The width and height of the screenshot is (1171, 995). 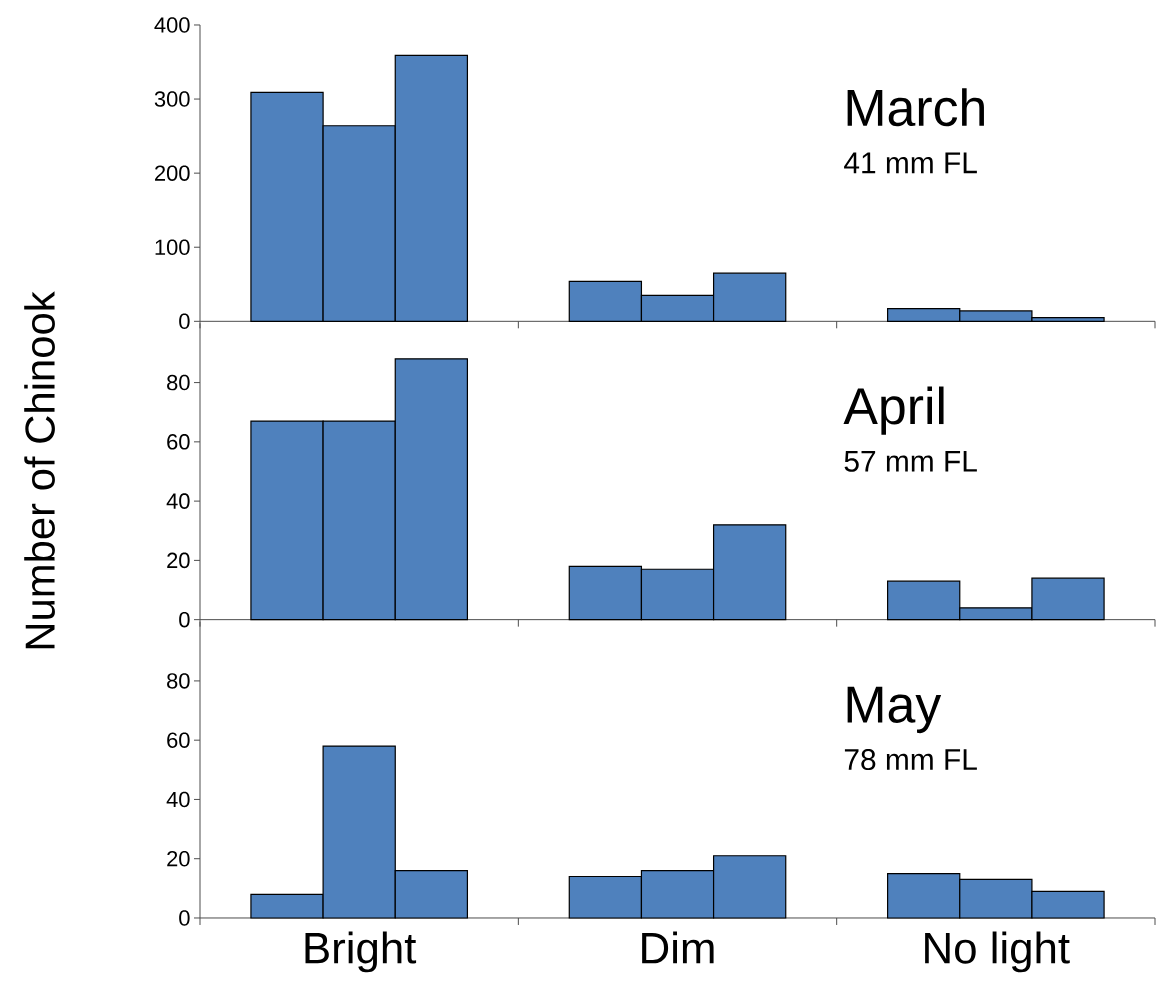 What do you see at coordinates (172, 25) in the screenshot?
I see `y-tick-label: 400` at bounding box center [172, 25].